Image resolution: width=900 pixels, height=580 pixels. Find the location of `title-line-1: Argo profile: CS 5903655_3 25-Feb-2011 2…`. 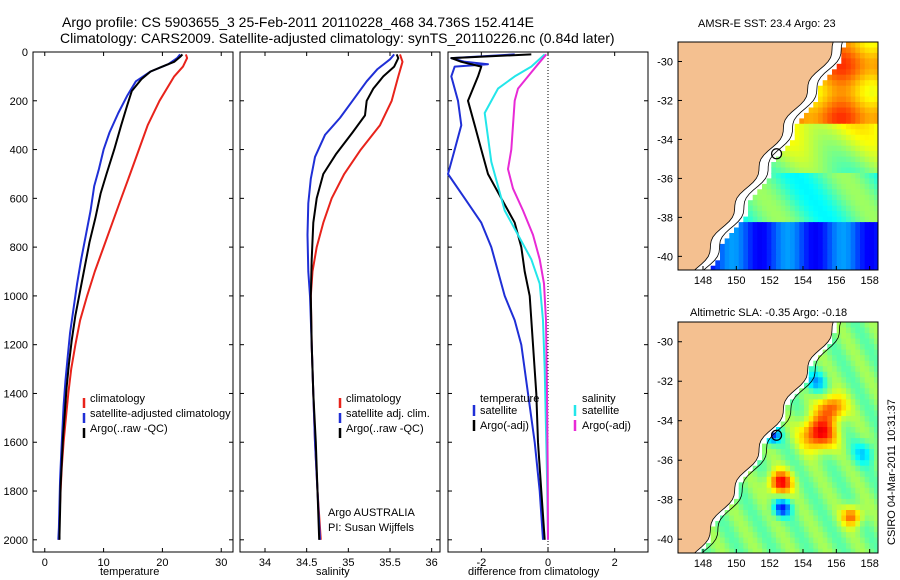

title-line-1: Argo profile: CS 5903655_3 25-Feb-2011 2… is located at coordinates (298, 22).